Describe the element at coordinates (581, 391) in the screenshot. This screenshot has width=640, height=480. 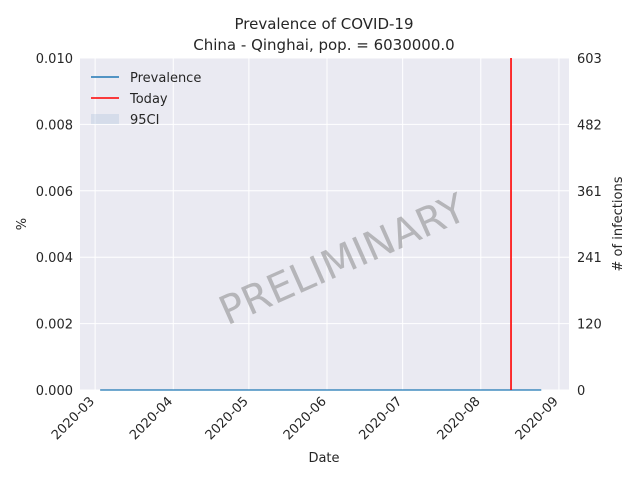
I see `y2-tick-label: 0` at that location.